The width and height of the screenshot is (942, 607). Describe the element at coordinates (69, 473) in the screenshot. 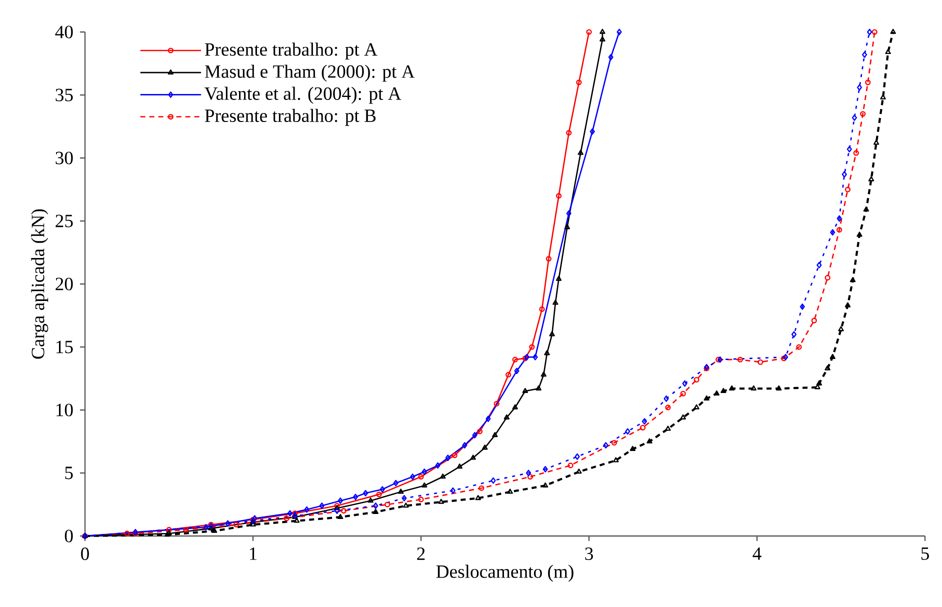

I see `y-tick-label: 5` at that location.